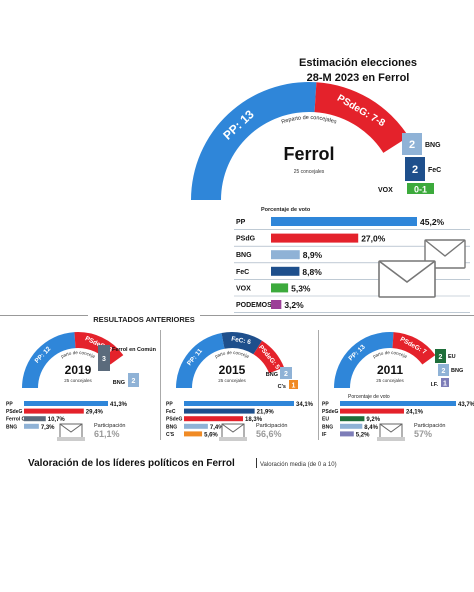 This screenshot has height=592, width=474. What do you see at coordinates (373, 239) in the screenshot?
I see `bar-value-label: 27,0%` at bounding box center [373, 239].